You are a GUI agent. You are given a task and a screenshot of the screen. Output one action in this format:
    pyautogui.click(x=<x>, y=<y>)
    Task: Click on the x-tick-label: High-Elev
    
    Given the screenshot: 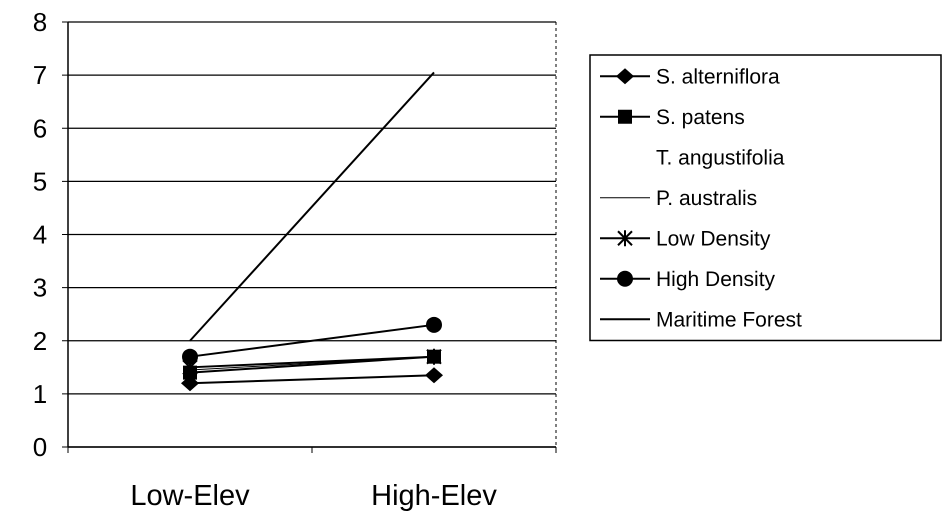 What is the action you would take?
    pyautogui.click(x=434, y=496)
    